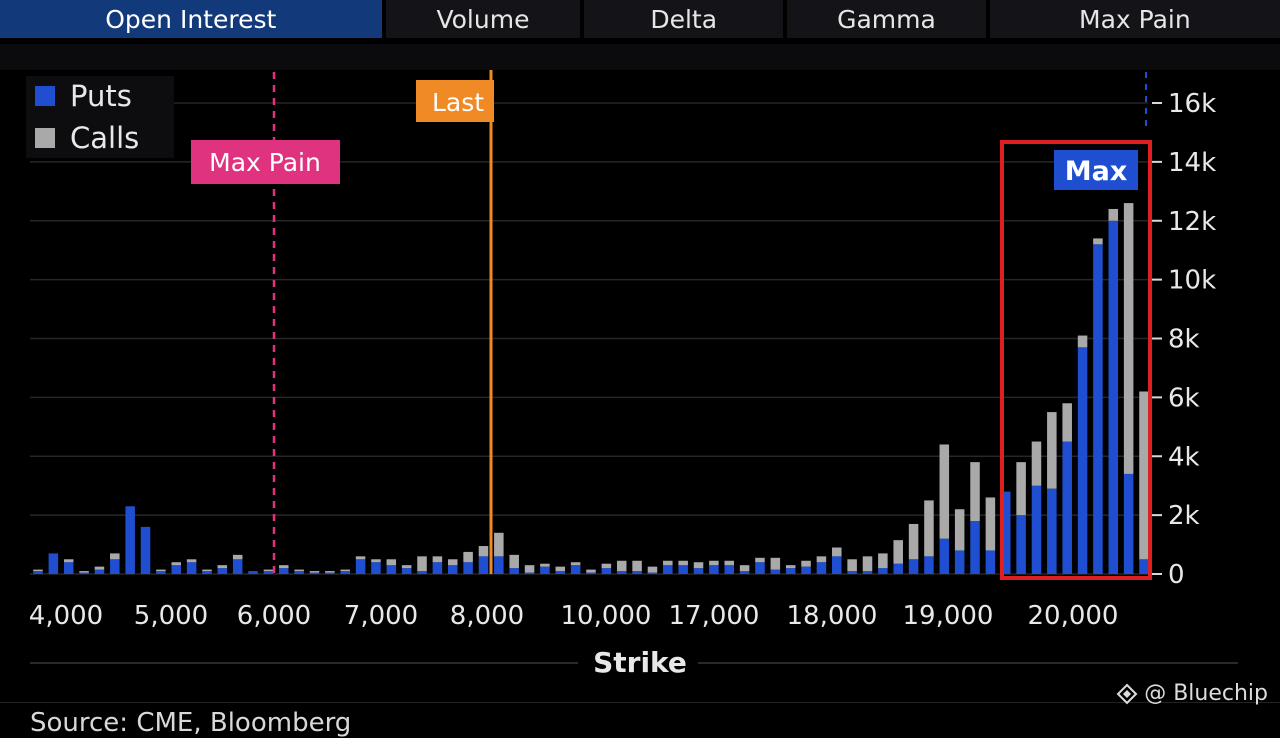 The image size is (1280, 738). What do you see at coordinates (1076, 360) in the screenshot?
I see `max-highlight-box` at bounding box center [1076, 360].